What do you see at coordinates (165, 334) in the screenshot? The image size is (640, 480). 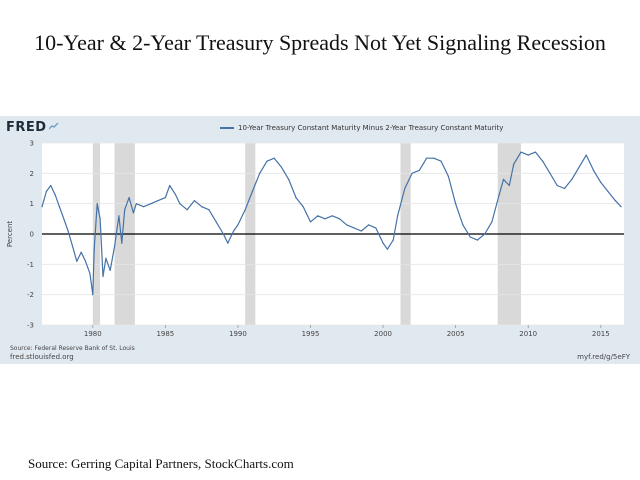 I see `x-tick-label: 1985` at bounding box center [165, 334].